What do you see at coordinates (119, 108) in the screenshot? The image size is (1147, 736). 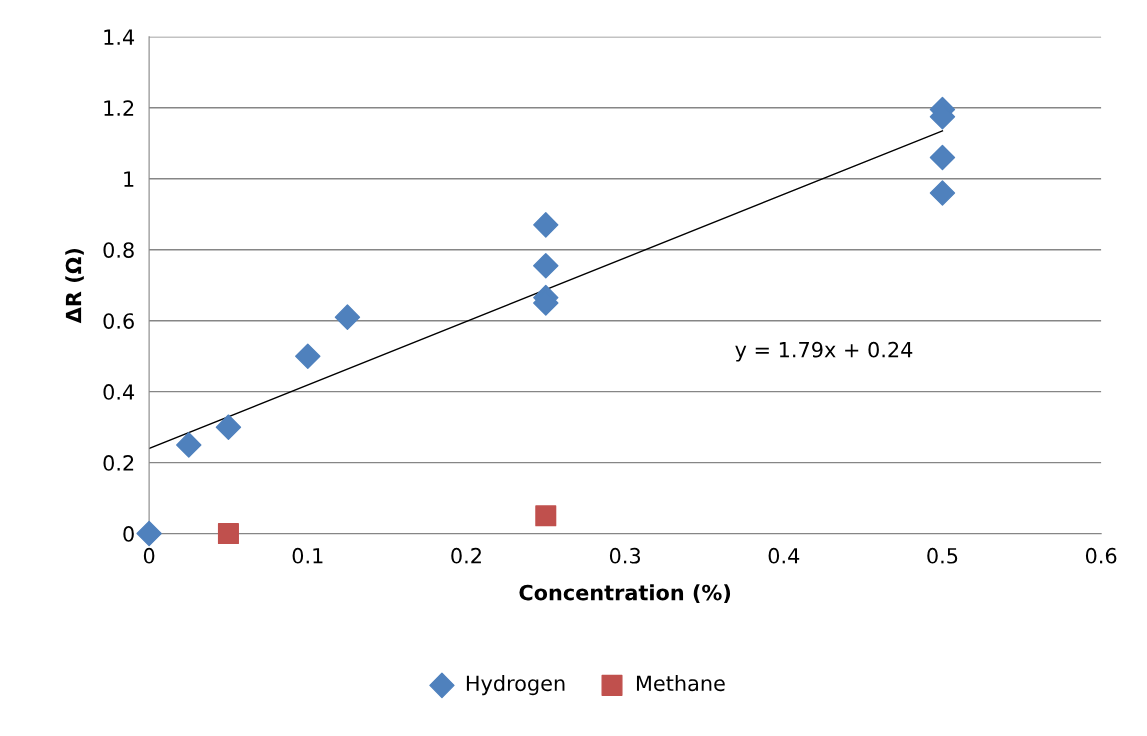 I see `y-tick-label: 1.2` at bounding box center [119, 108].